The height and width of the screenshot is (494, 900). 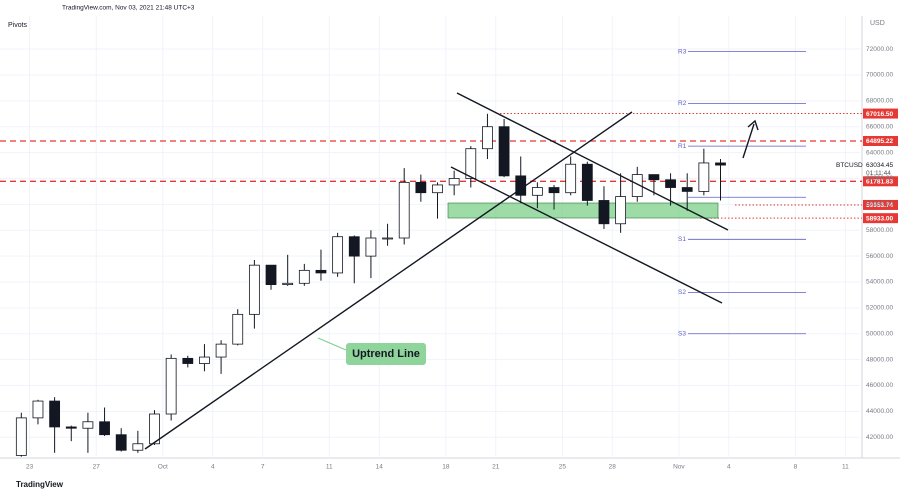 What do you see at coordinates (879, 256) in the screenshot?
I see `y-tick-label: 56000.00` at bounding box center [879, 256].